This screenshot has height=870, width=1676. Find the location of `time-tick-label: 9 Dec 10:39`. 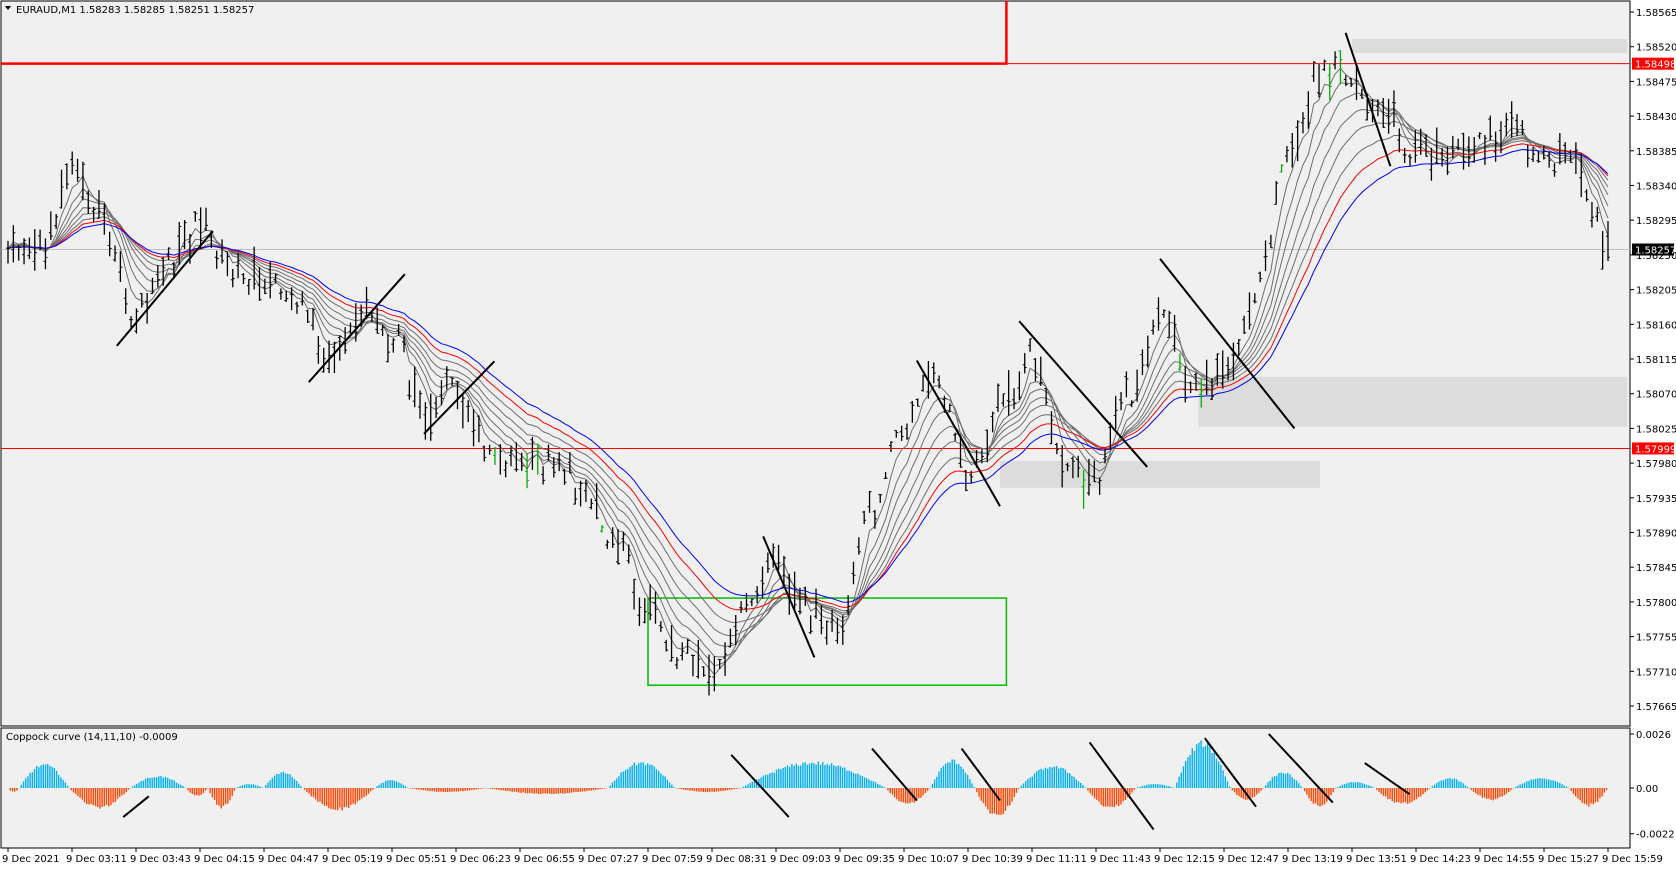

time-tick-label: 9 Dec 10:39 is located at coordinates (992, 859).